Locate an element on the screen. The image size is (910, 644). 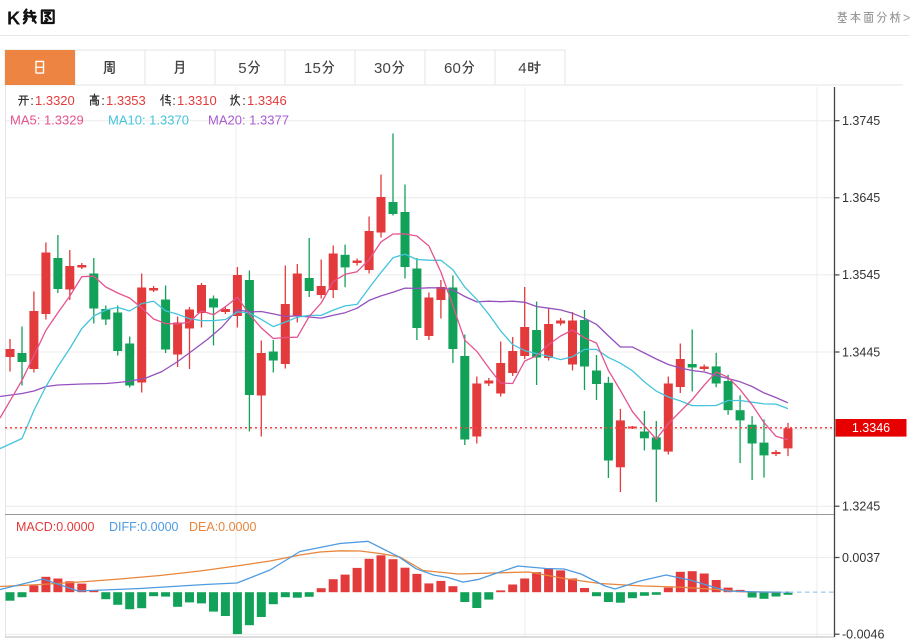
svg-text: MA10: 1.3370 is located at coordinates (148, 120).